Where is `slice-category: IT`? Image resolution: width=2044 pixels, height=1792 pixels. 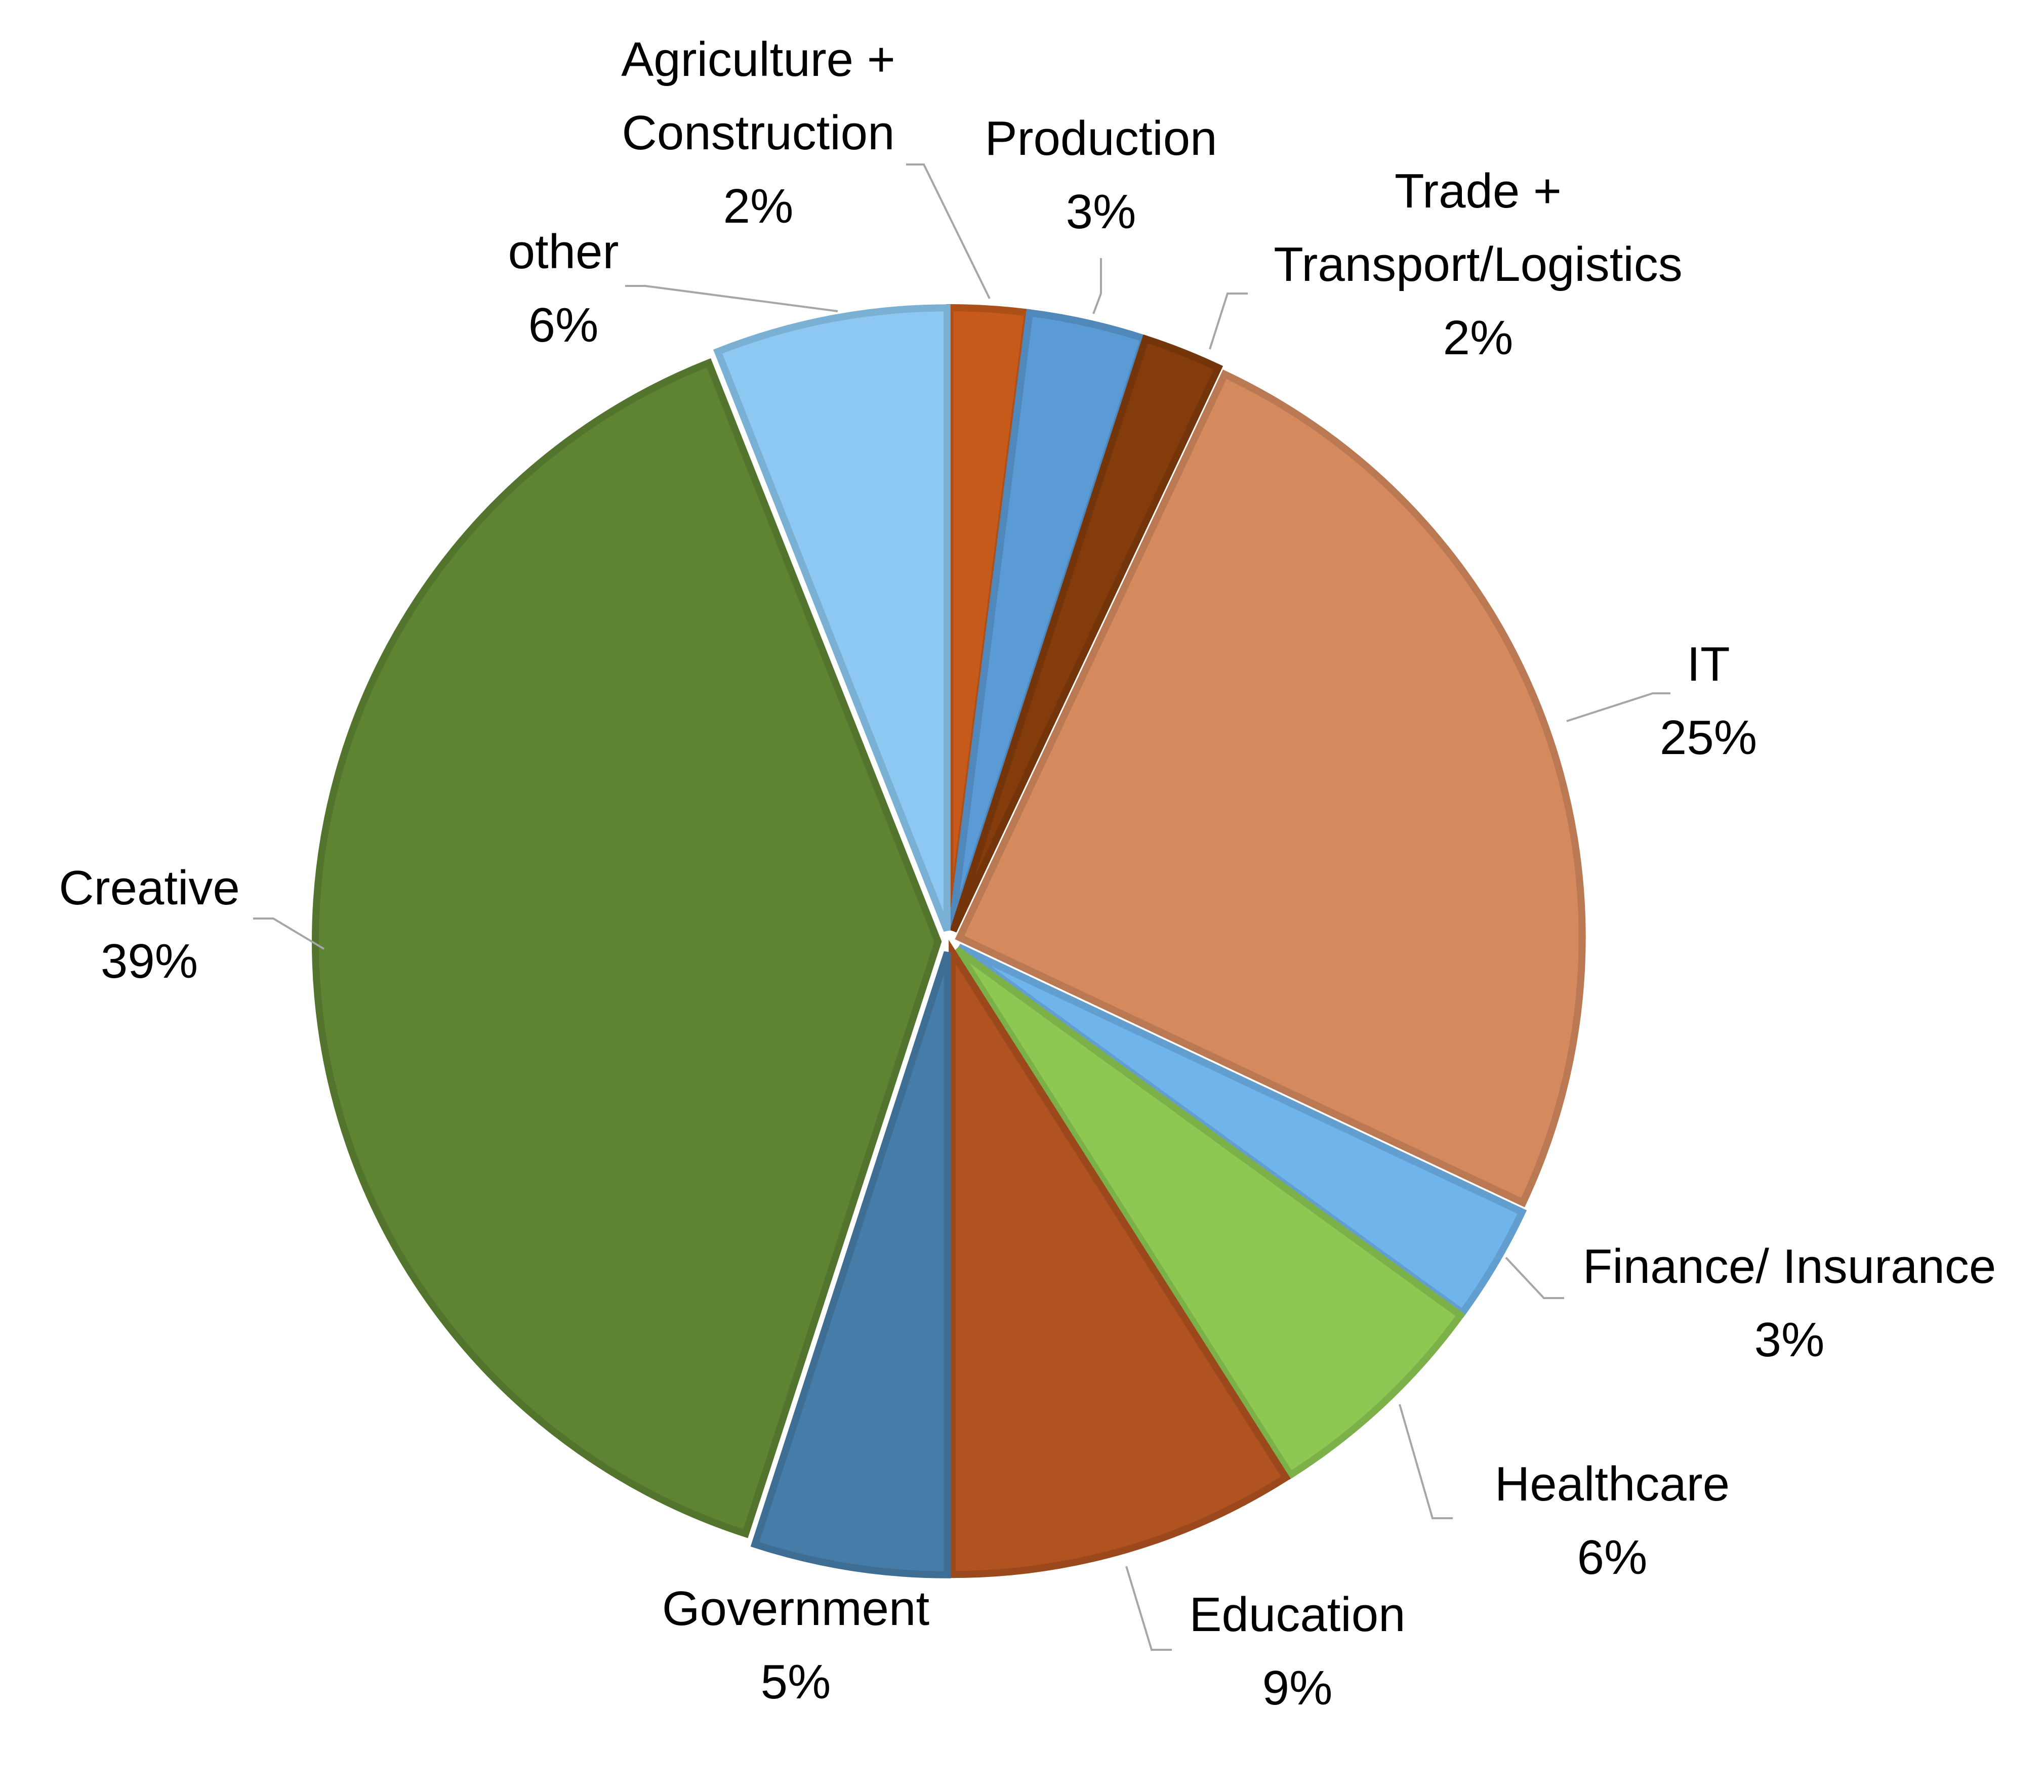
slice-category: IT is located at coordinates (1708, 664).